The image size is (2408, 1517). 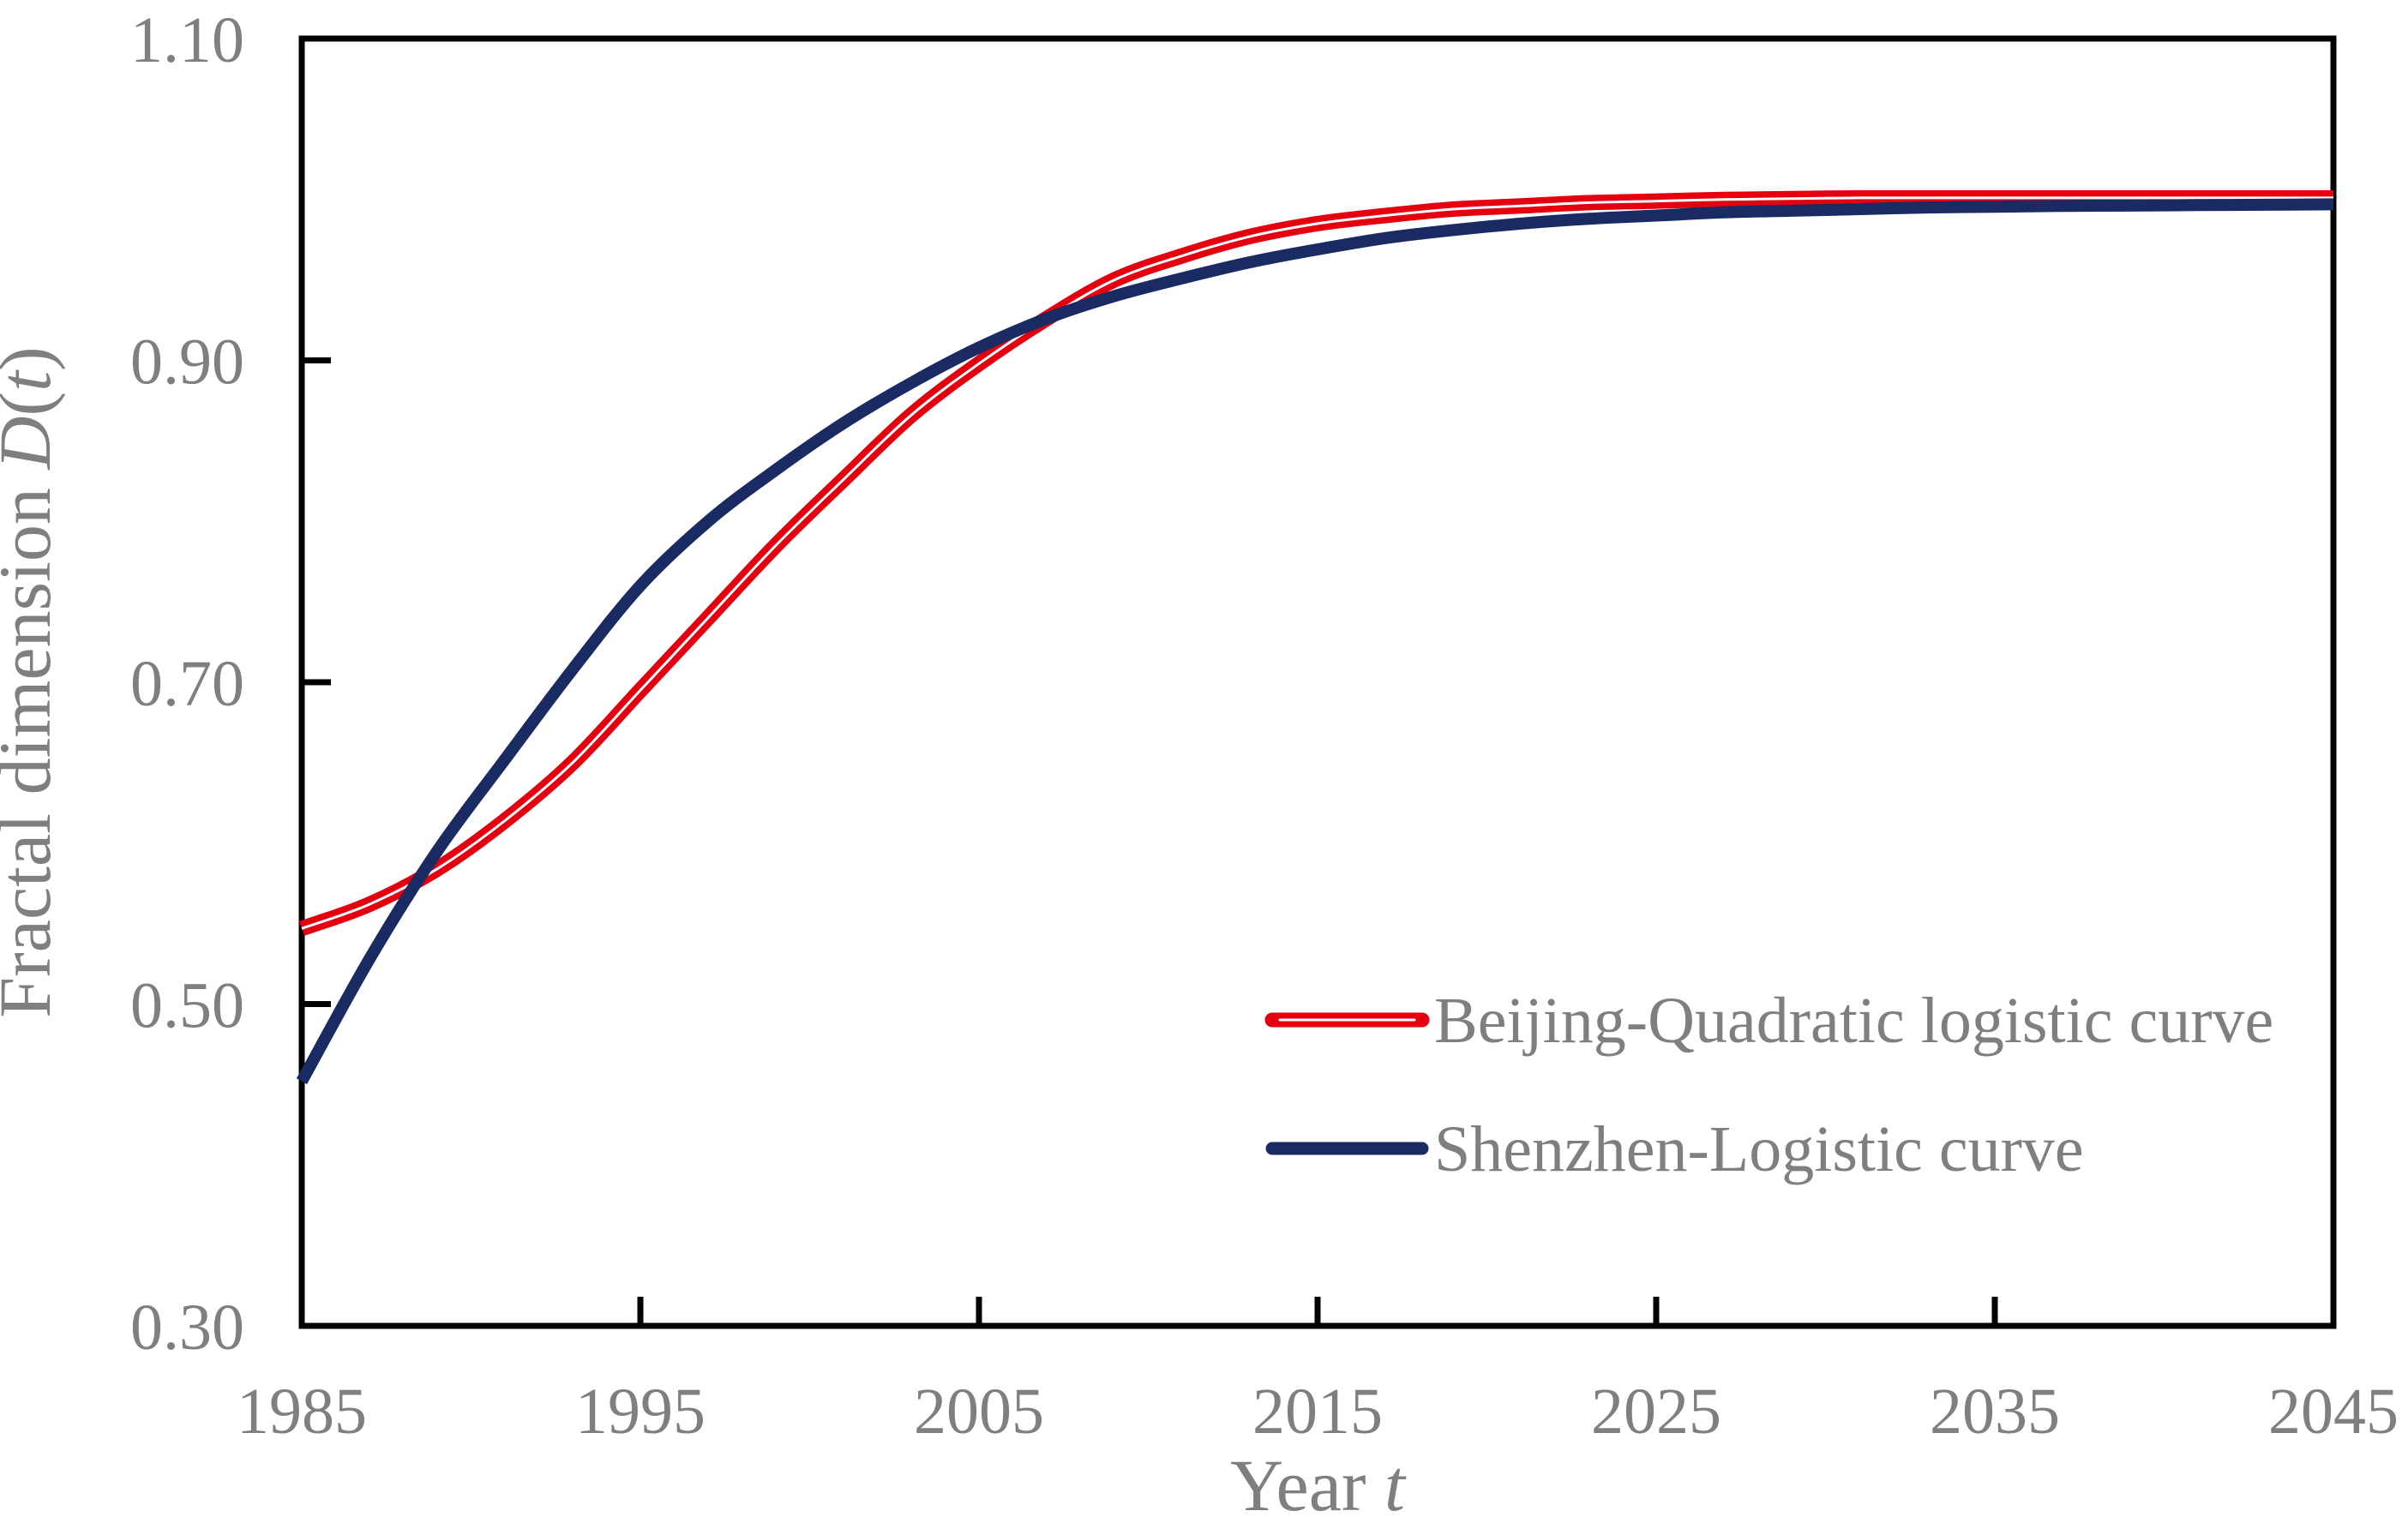 I want to click on x-tick-label: 2005, so click(x=979, y=1412).